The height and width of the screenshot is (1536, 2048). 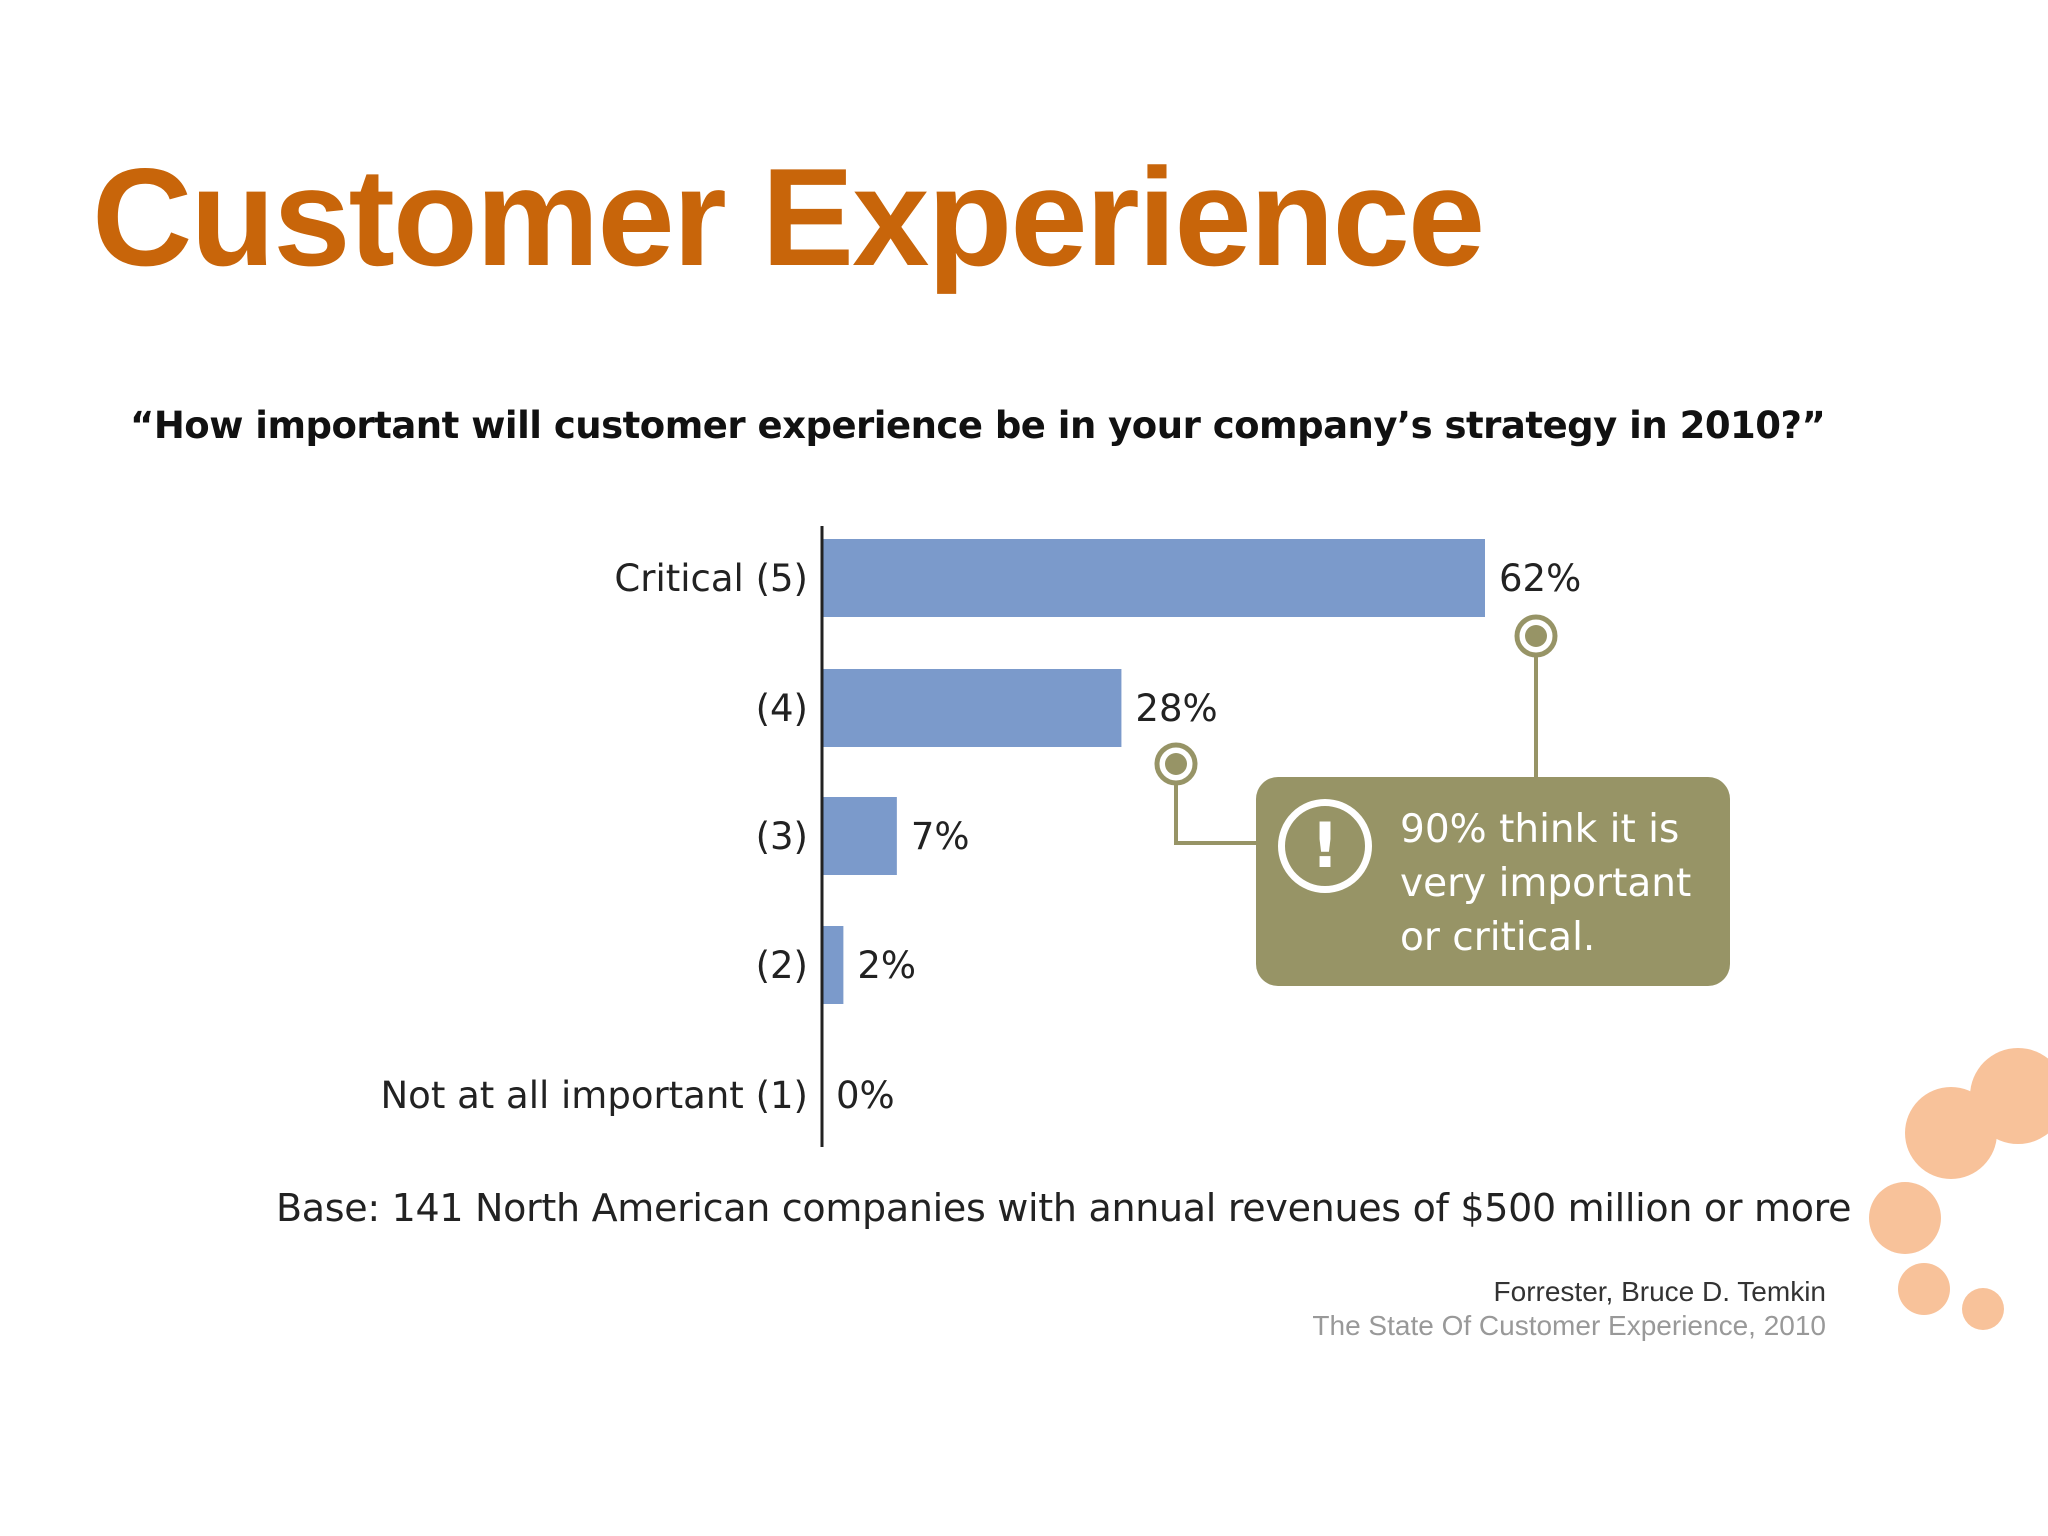 What do you see at coordinates (865, 1095) in the screenshot?
I see `value-label: 0%` at bounding box center [865, 1095].